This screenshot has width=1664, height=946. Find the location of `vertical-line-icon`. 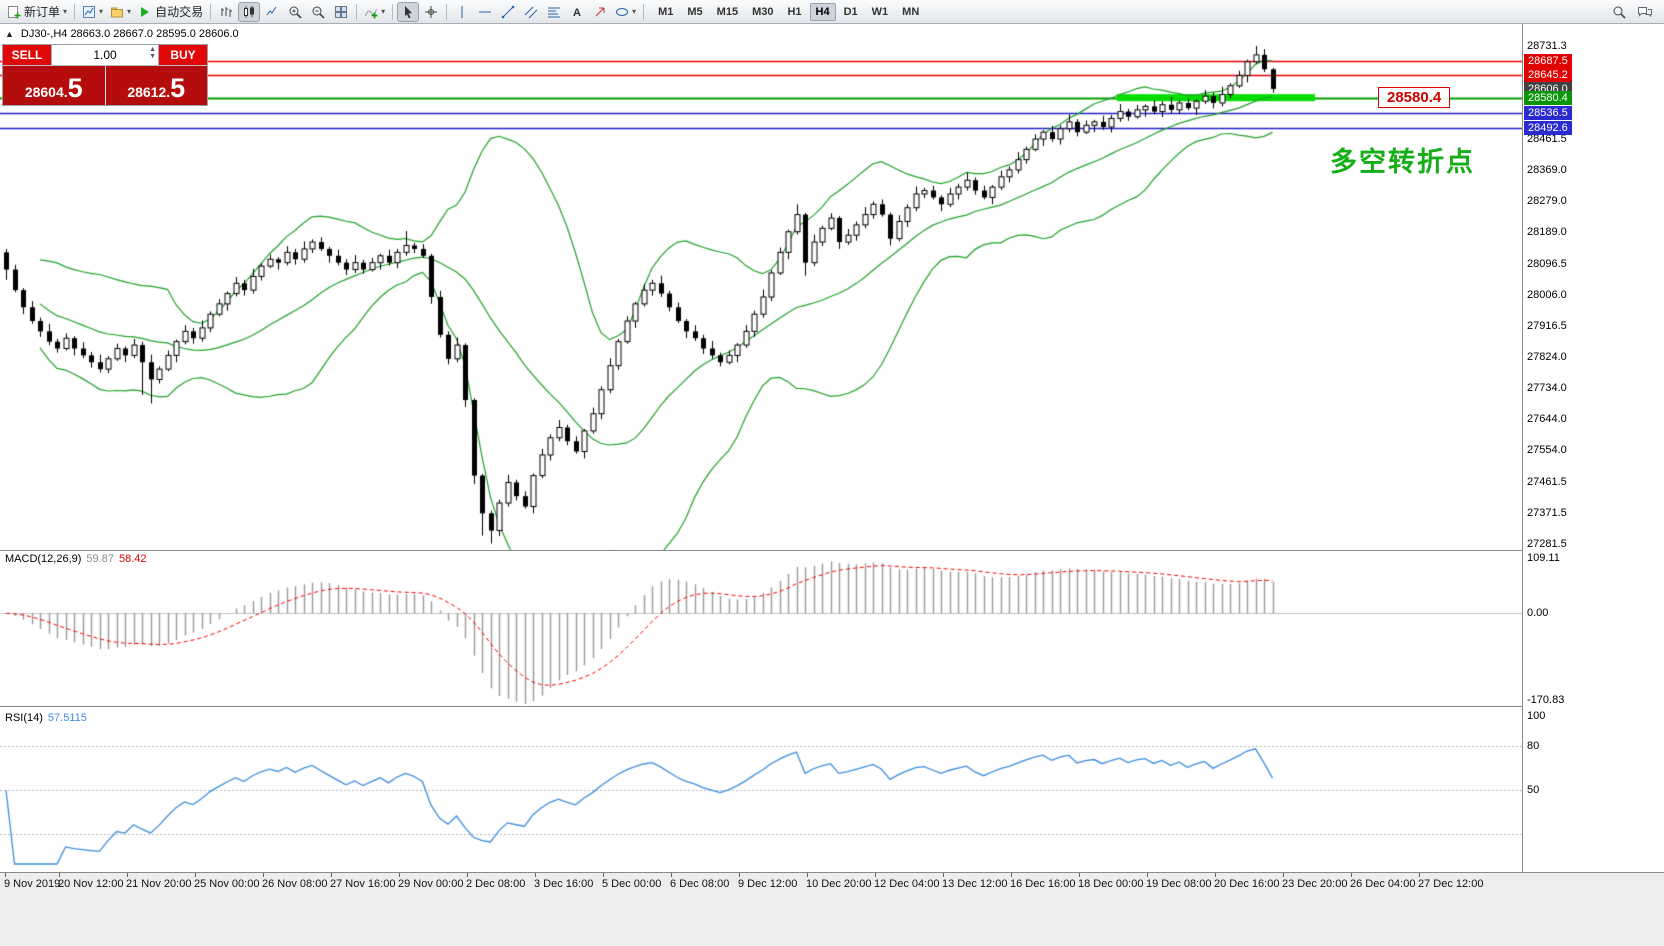

vertical-line-icon is located at coordinates (462, 12).